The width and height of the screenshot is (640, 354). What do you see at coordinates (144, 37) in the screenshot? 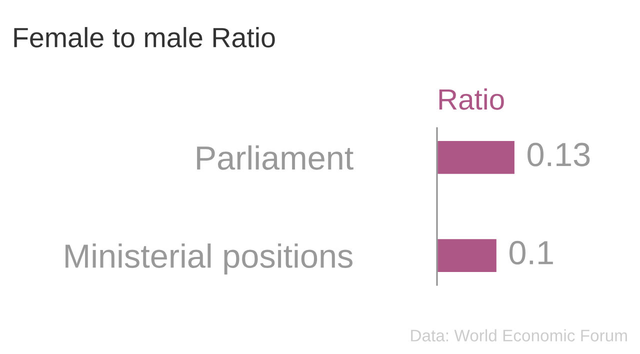
I see `text: Female to male Ratio` at bounding box center [144, 37].